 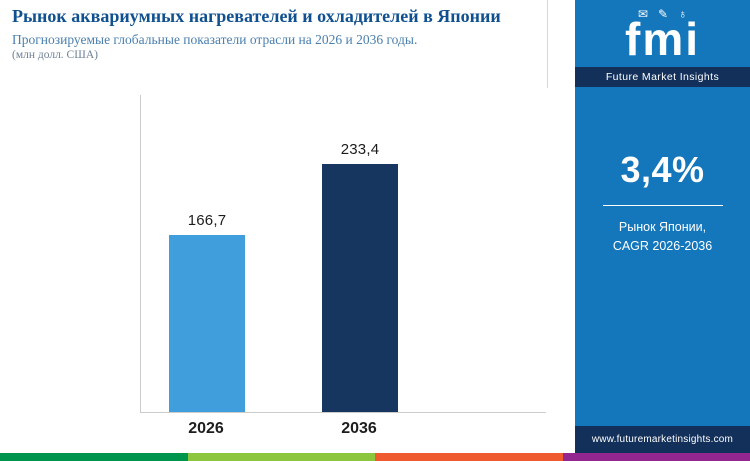 What do you see at coordinates (281, 457) in the screenshot?
I see `strip-segment-lime` at bounding box center [281, 457].